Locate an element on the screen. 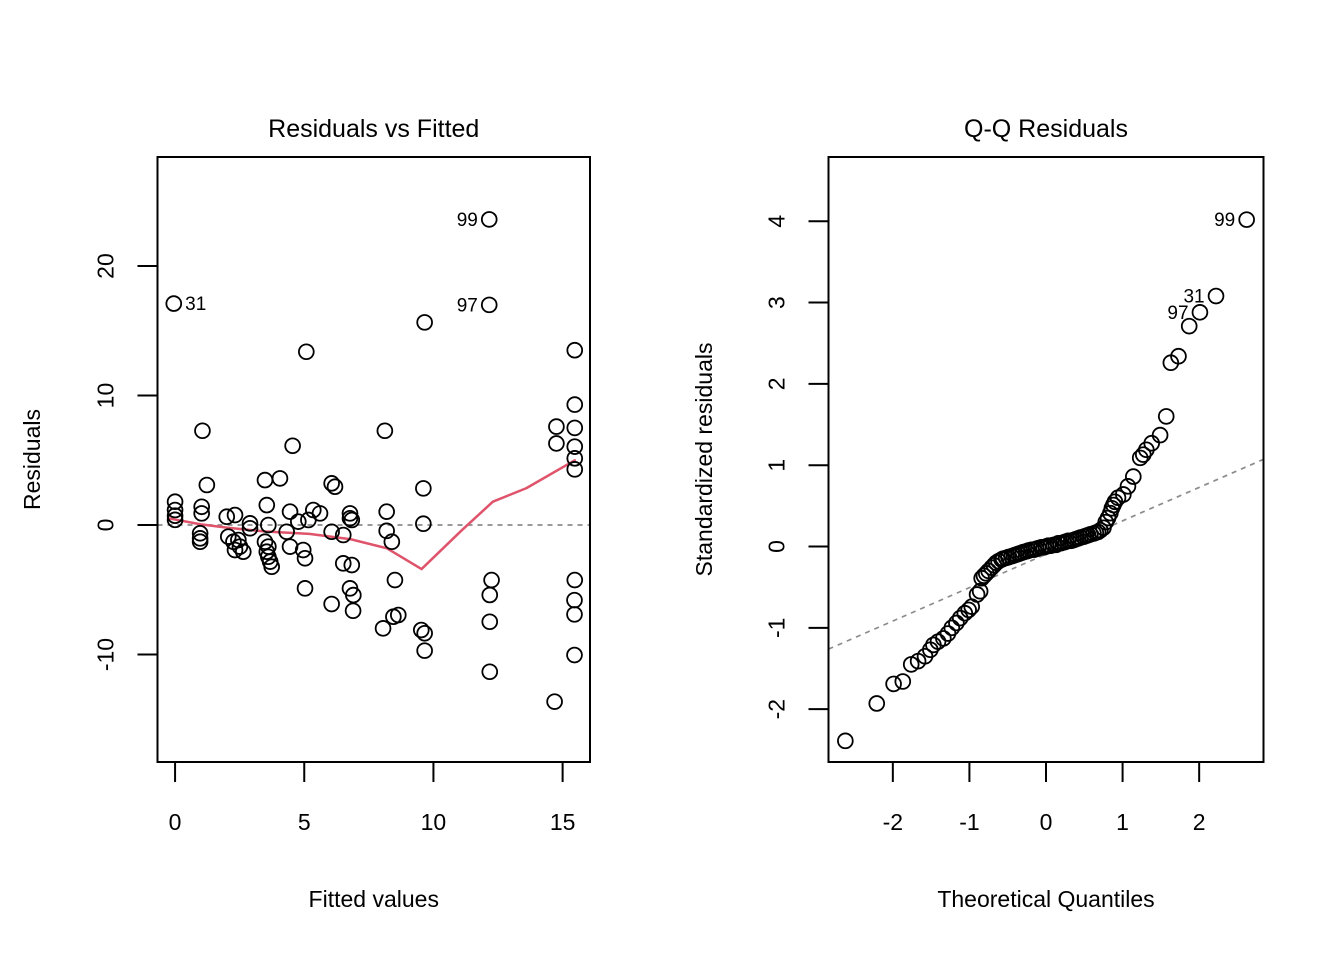 The width and height of the screenshot is (1344, 960). x-tick-label: -2 is located at coordinates (893, 822).